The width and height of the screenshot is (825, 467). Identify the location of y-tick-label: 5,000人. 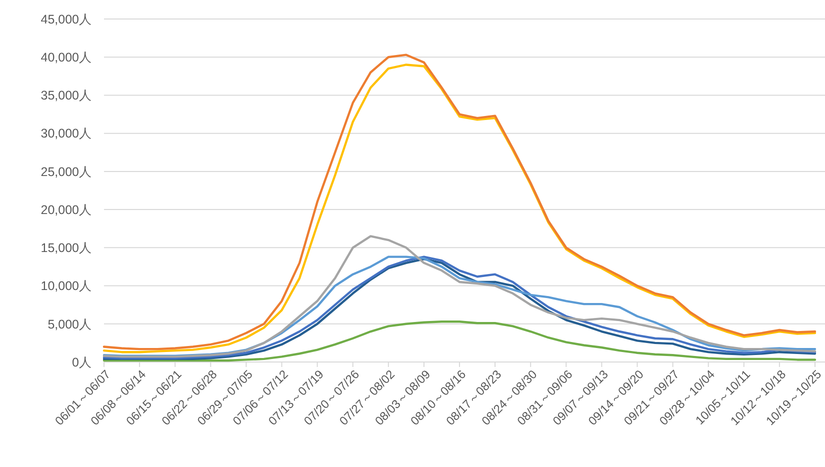
(70, 324).